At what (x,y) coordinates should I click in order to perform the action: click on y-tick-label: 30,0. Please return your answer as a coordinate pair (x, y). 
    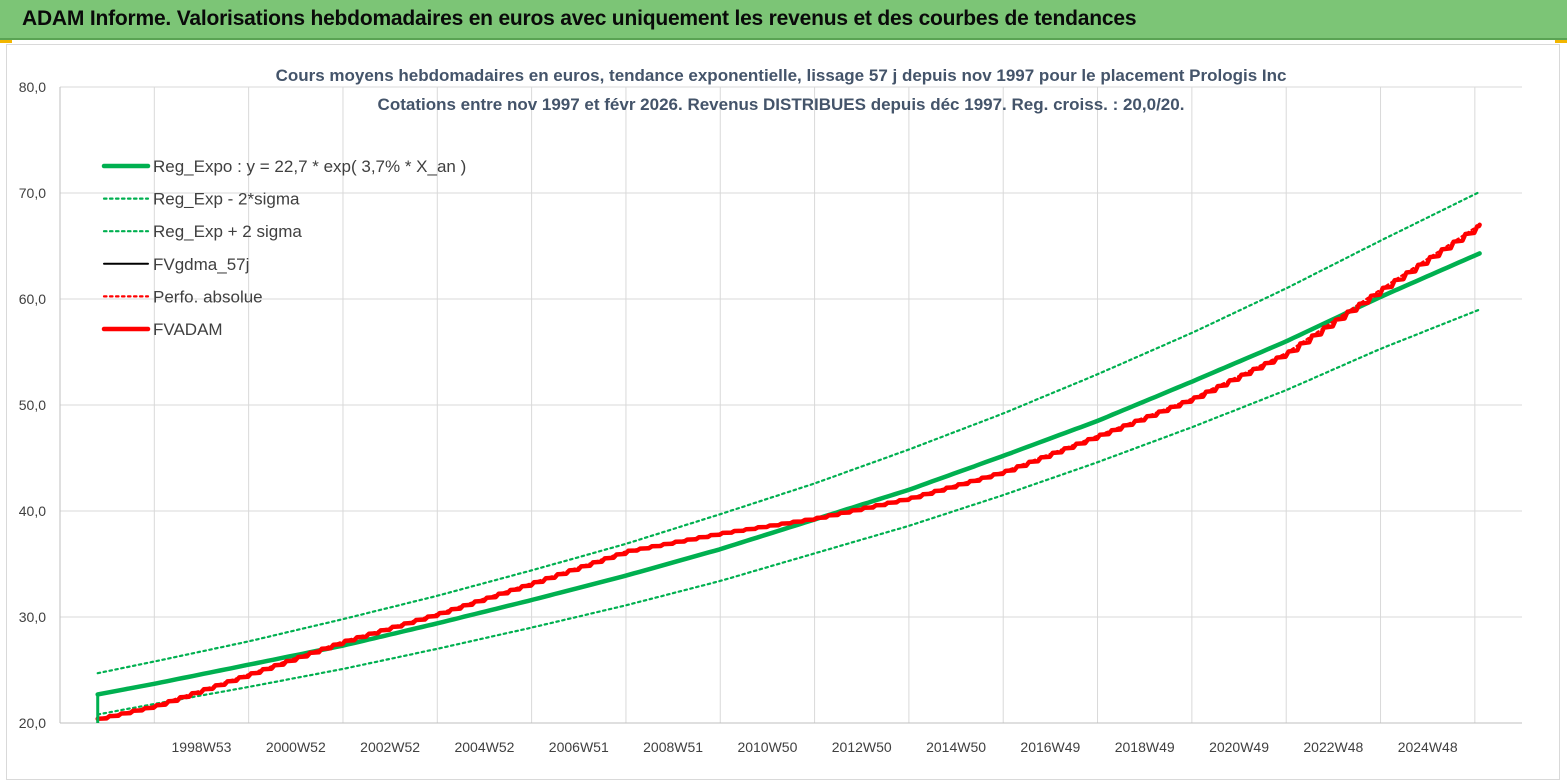
    Looking at the image, I should click on (32, 617).